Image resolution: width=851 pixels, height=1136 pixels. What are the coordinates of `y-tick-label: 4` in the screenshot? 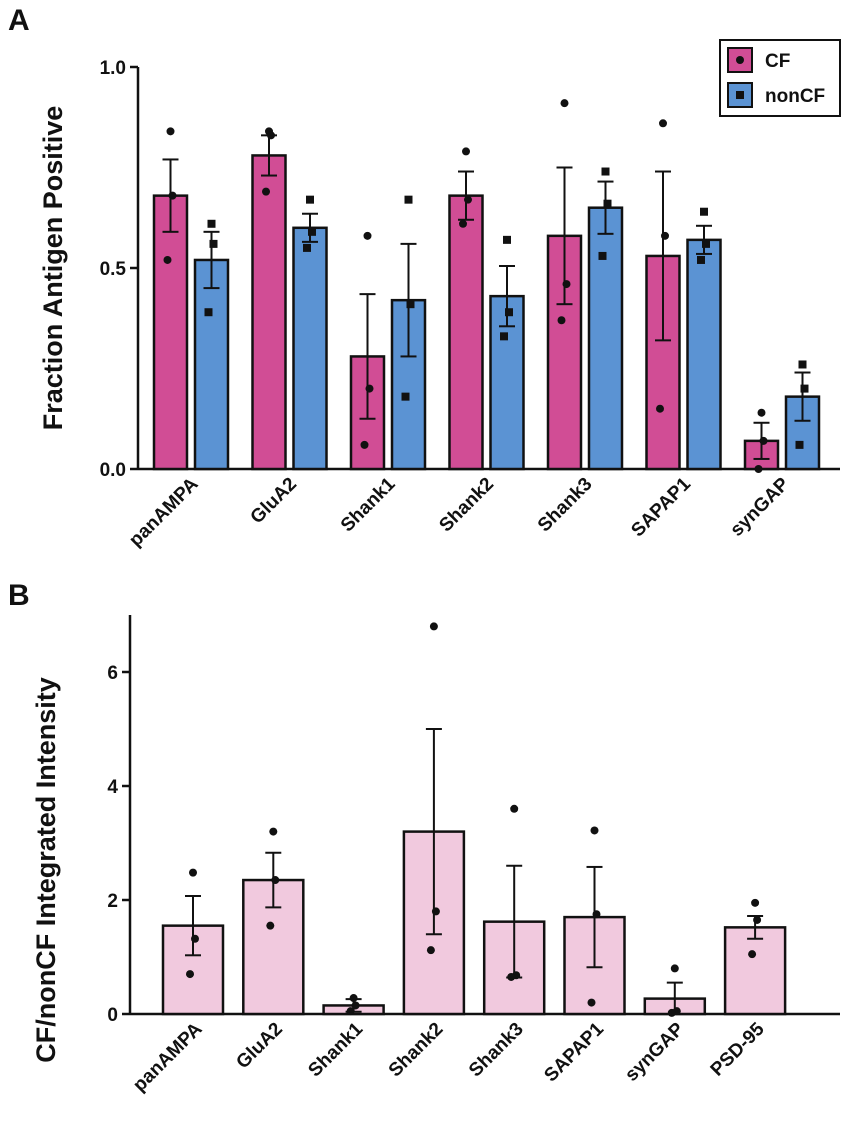 It's located at (112, 787).